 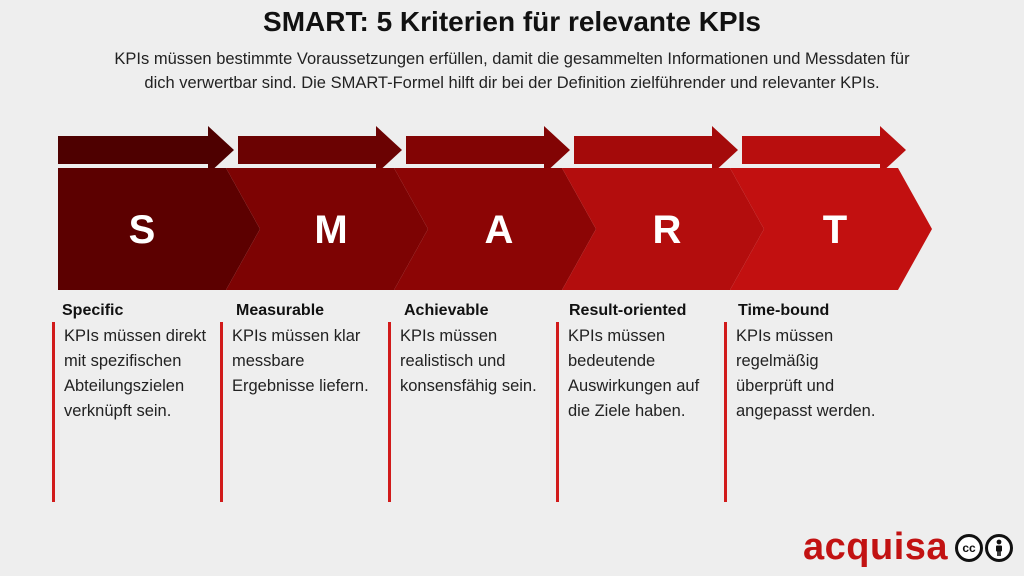 What do you see at coordinates (93, 310) in the screenshot?
I see `step-label-specific: Specific` at bounding box center [93, 310].